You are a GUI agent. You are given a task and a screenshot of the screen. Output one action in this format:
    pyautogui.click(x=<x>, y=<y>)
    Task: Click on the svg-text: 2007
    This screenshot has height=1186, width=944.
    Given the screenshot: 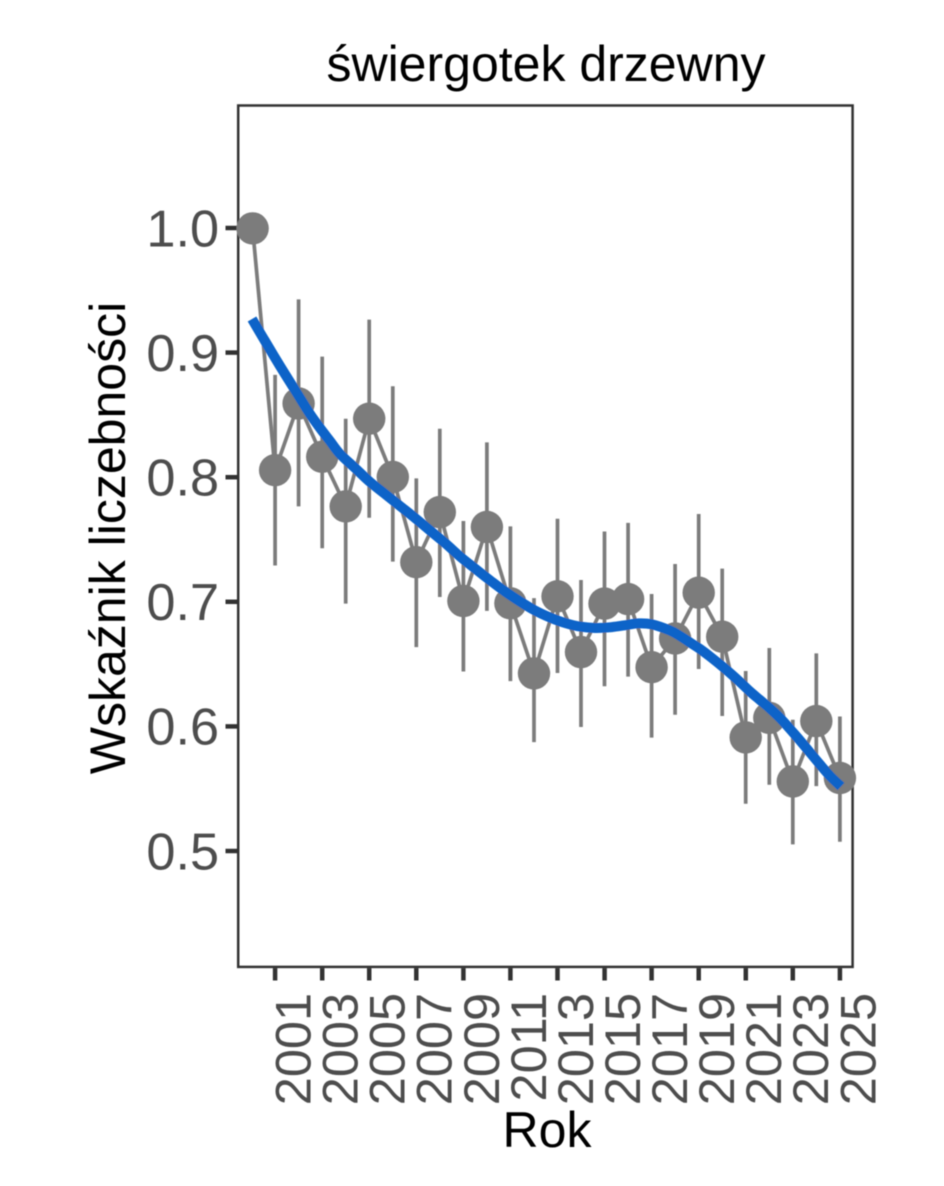 What is the action you would take?
    pyautogui.click(x=434, y=1049)
    